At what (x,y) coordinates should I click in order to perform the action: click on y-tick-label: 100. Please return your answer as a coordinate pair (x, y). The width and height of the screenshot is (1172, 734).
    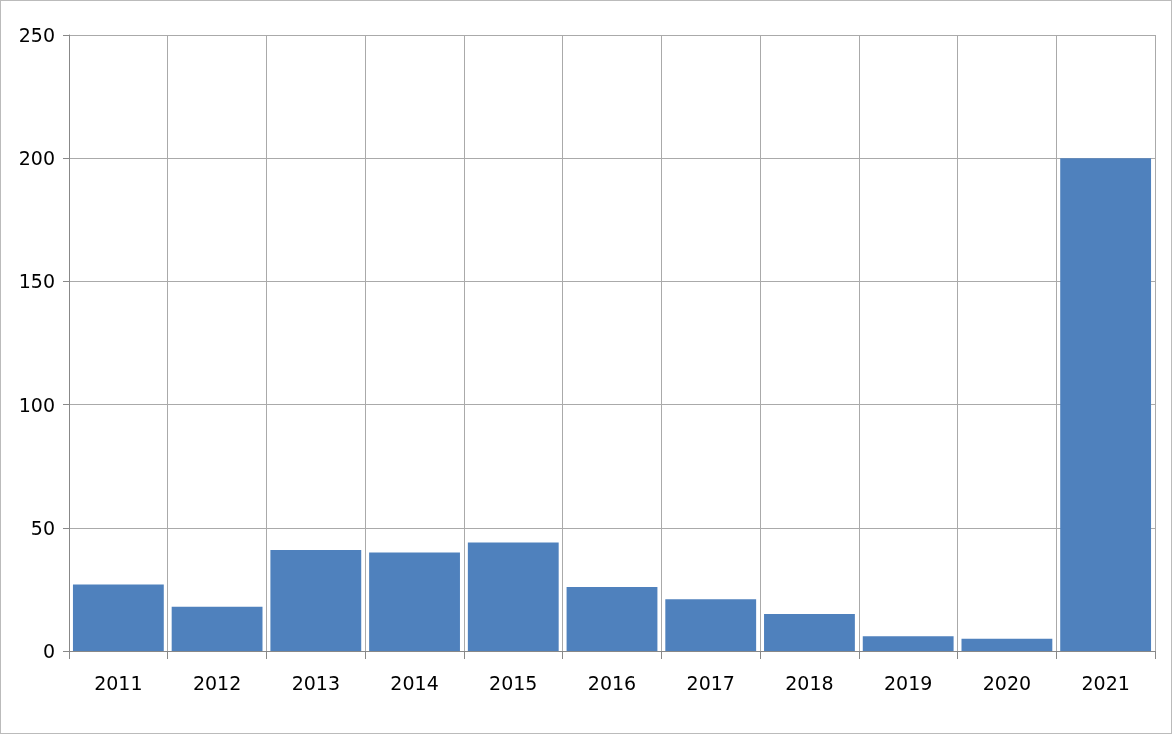
    Looking at the image, I should click on (36, 404).